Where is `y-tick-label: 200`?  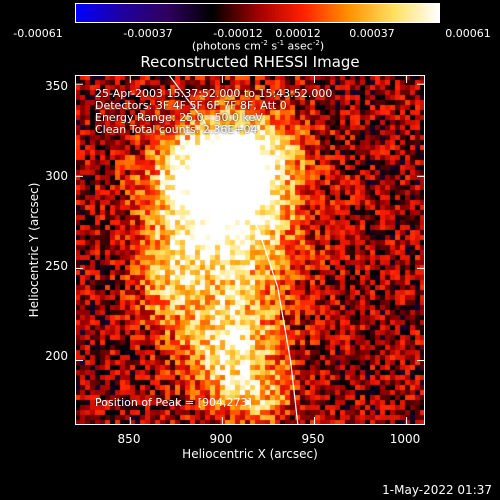 y-tick-label: 200 is located at coordinates (56, 356).